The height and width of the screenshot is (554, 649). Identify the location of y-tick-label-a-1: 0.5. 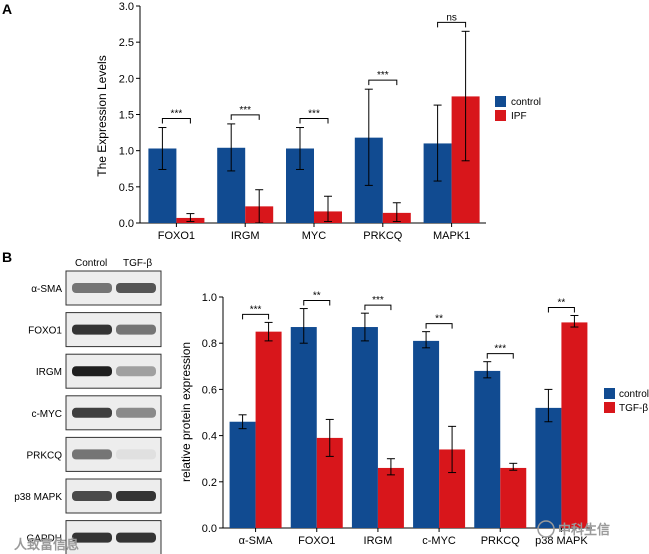
(126, 188).